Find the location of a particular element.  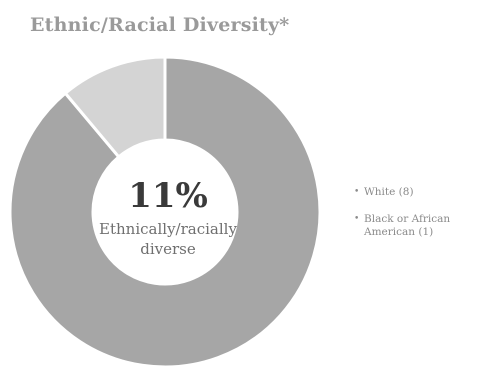

slice-black-or-african-american is located at coordinates (115, 107).